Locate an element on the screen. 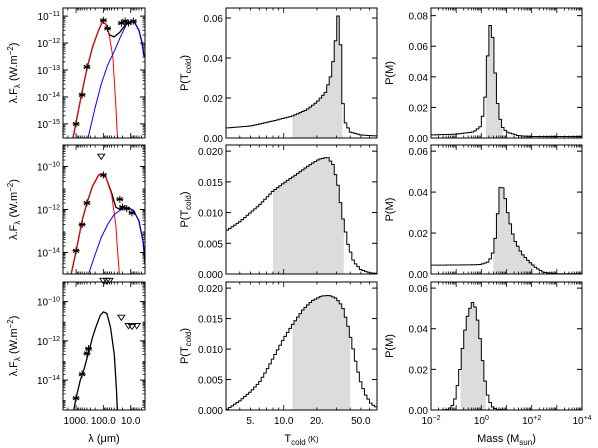 Image resolution: width=598 pixels, height=448 pixels. y-tick-label: 0.010 is located at coordinates (210, 214).